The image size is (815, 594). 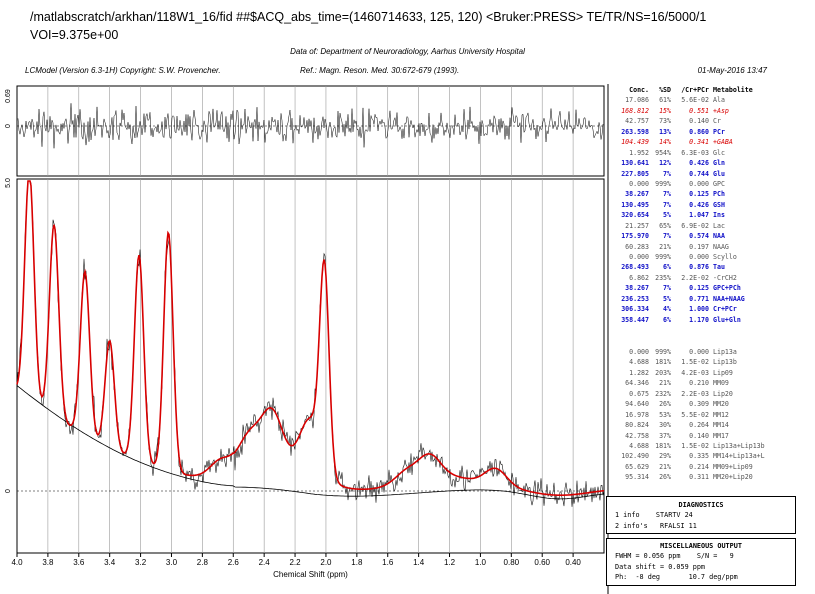 I want to click on cell-name: PCh, so click(x=719, y=194).